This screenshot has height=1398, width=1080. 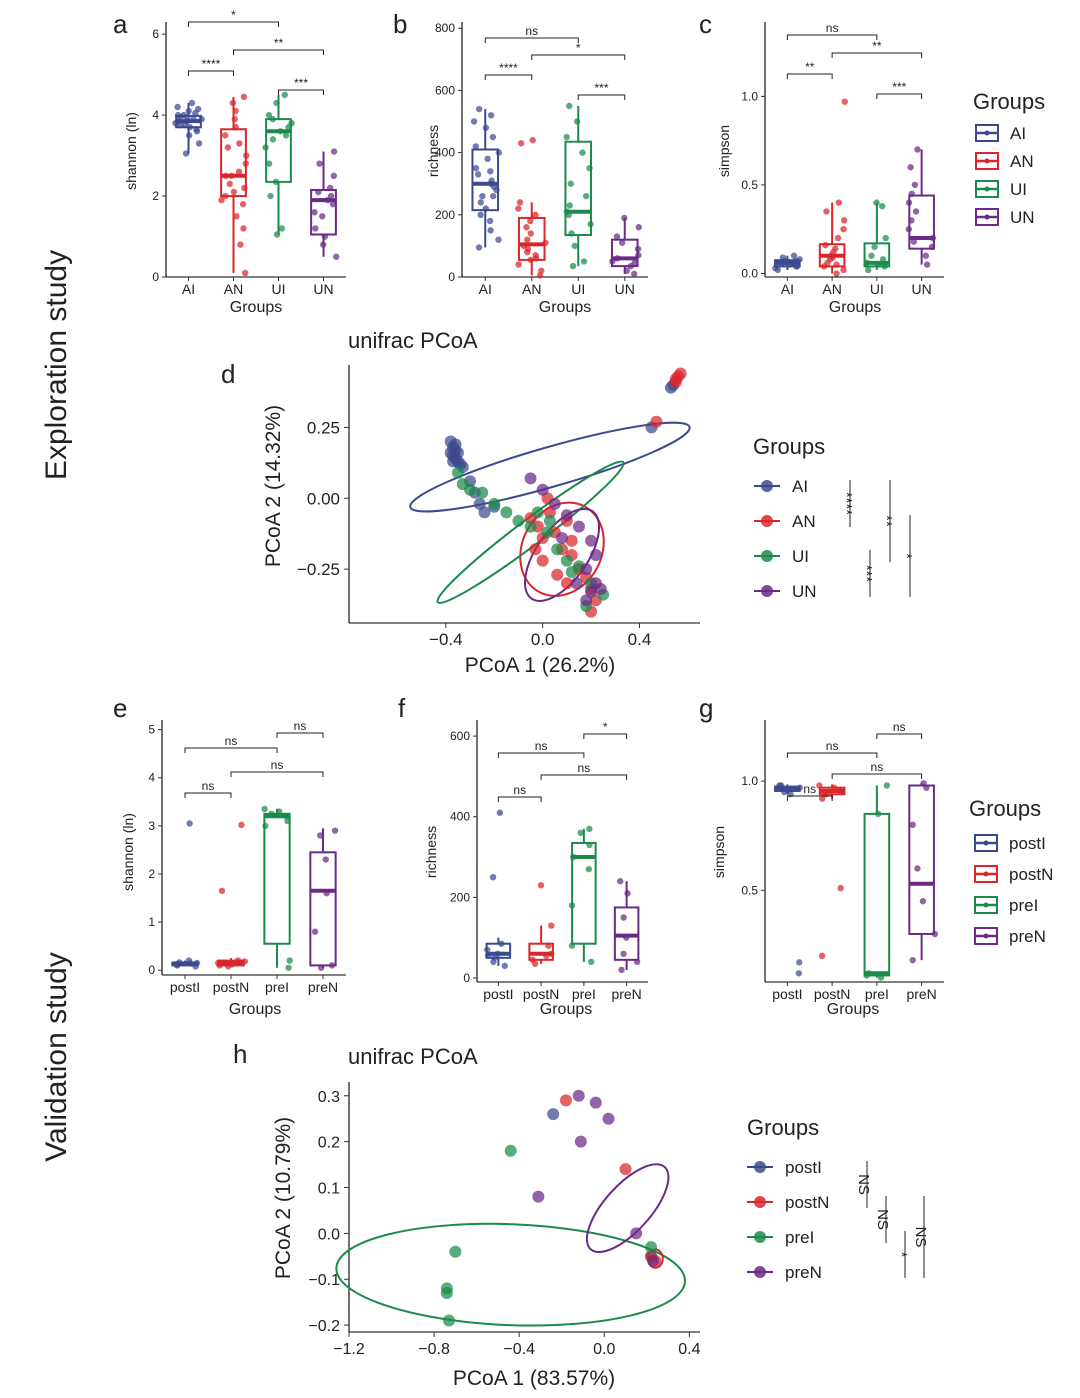 What do you see at coordinates (625, 289) in the screenshot?
I see `panel-b-x-tick-label: UN` at bounding box center [625, 289].